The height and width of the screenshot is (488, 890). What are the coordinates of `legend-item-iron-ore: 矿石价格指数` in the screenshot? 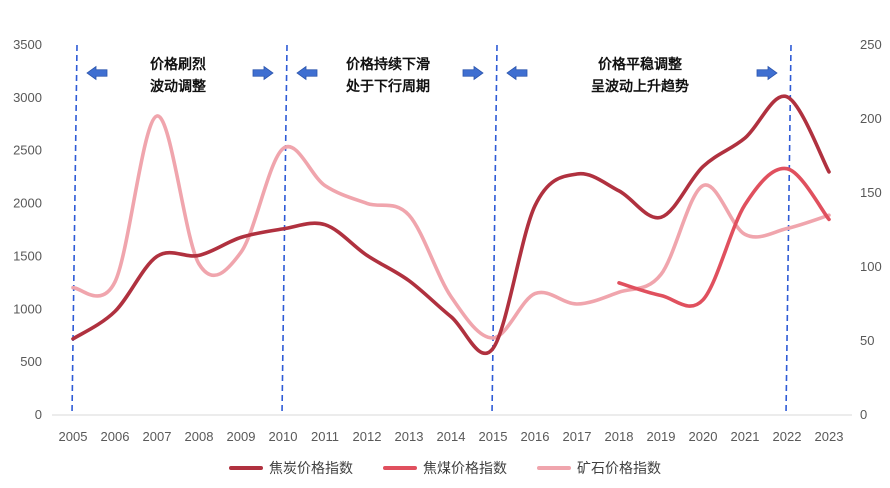 It's located at (599, 468).